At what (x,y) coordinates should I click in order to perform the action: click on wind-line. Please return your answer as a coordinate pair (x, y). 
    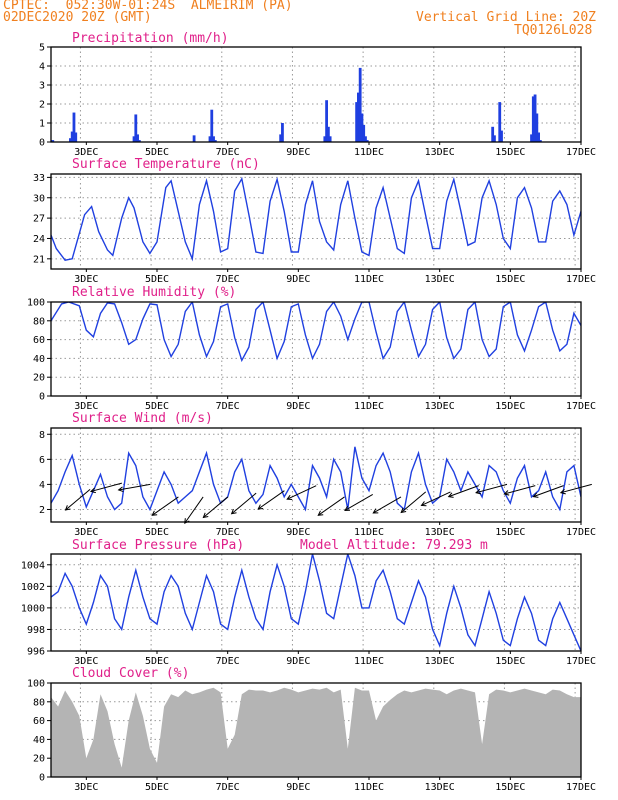
    Looking at the image, I should click on (316, 479).